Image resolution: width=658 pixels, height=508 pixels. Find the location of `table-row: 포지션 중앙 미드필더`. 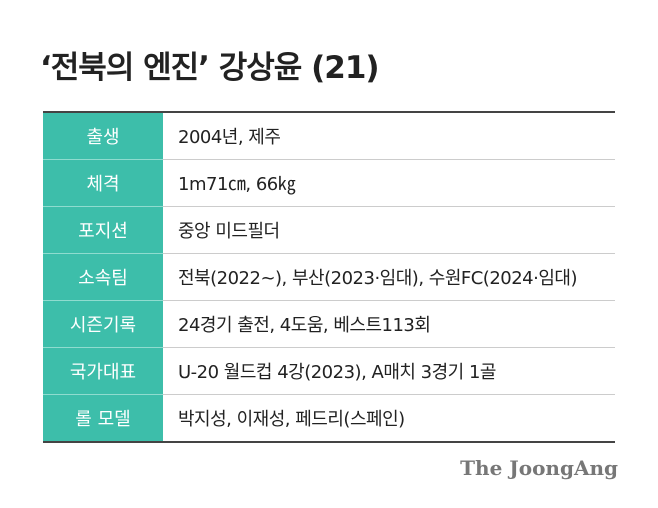

table-row: 포지션 중앙 미드필더 is located at coordinates (329, 229).